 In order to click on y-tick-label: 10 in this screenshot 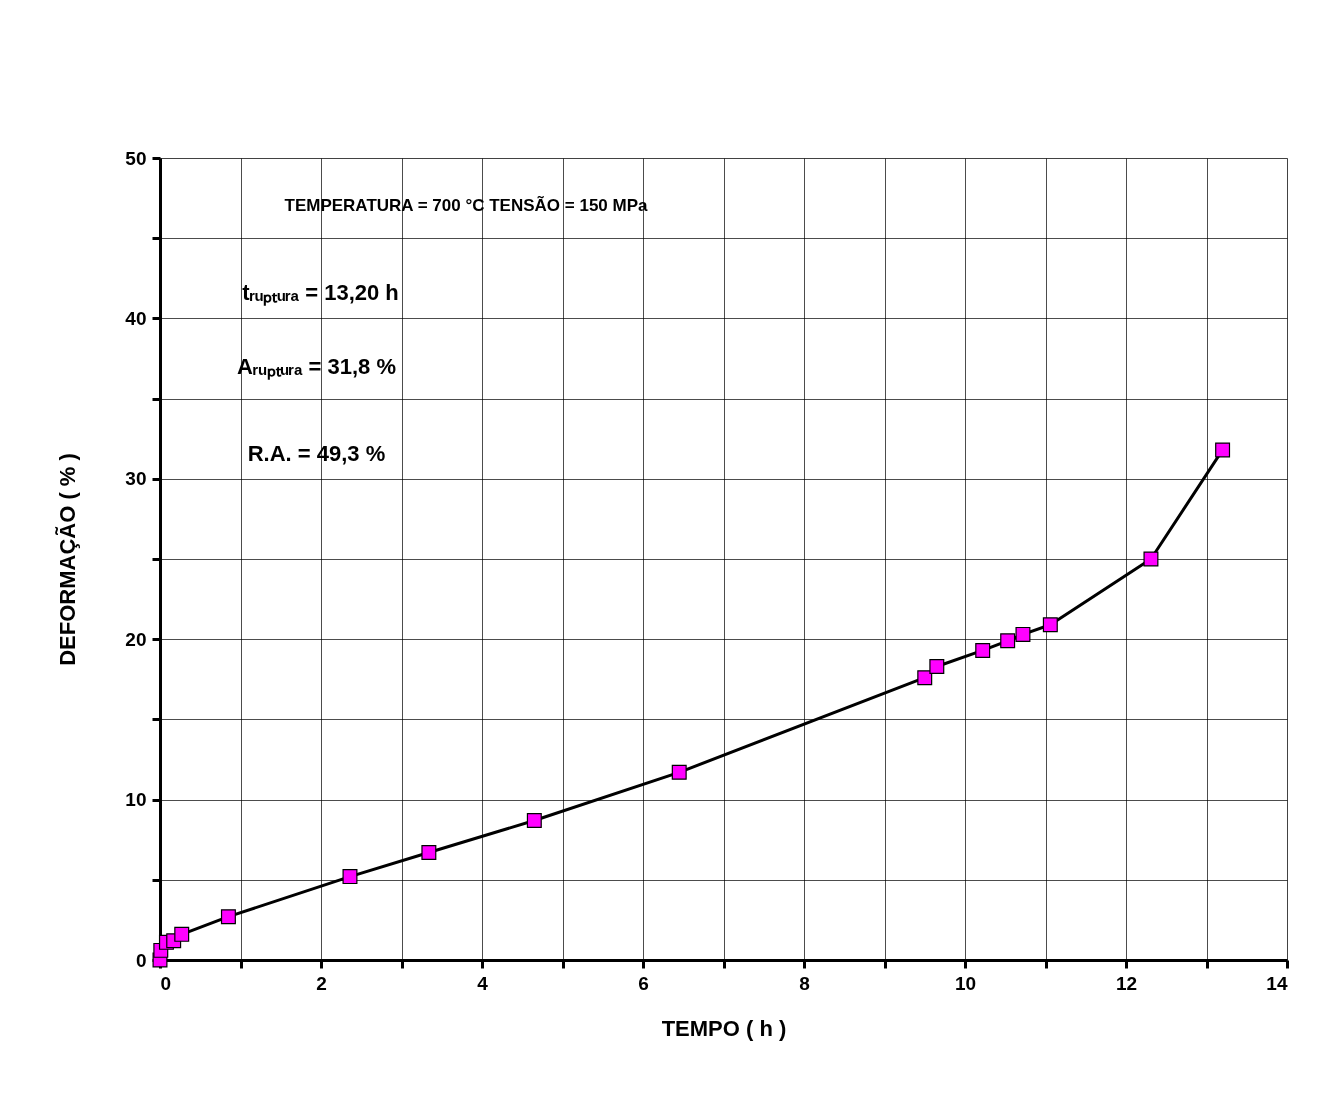, I will do `click(136, 800)`.